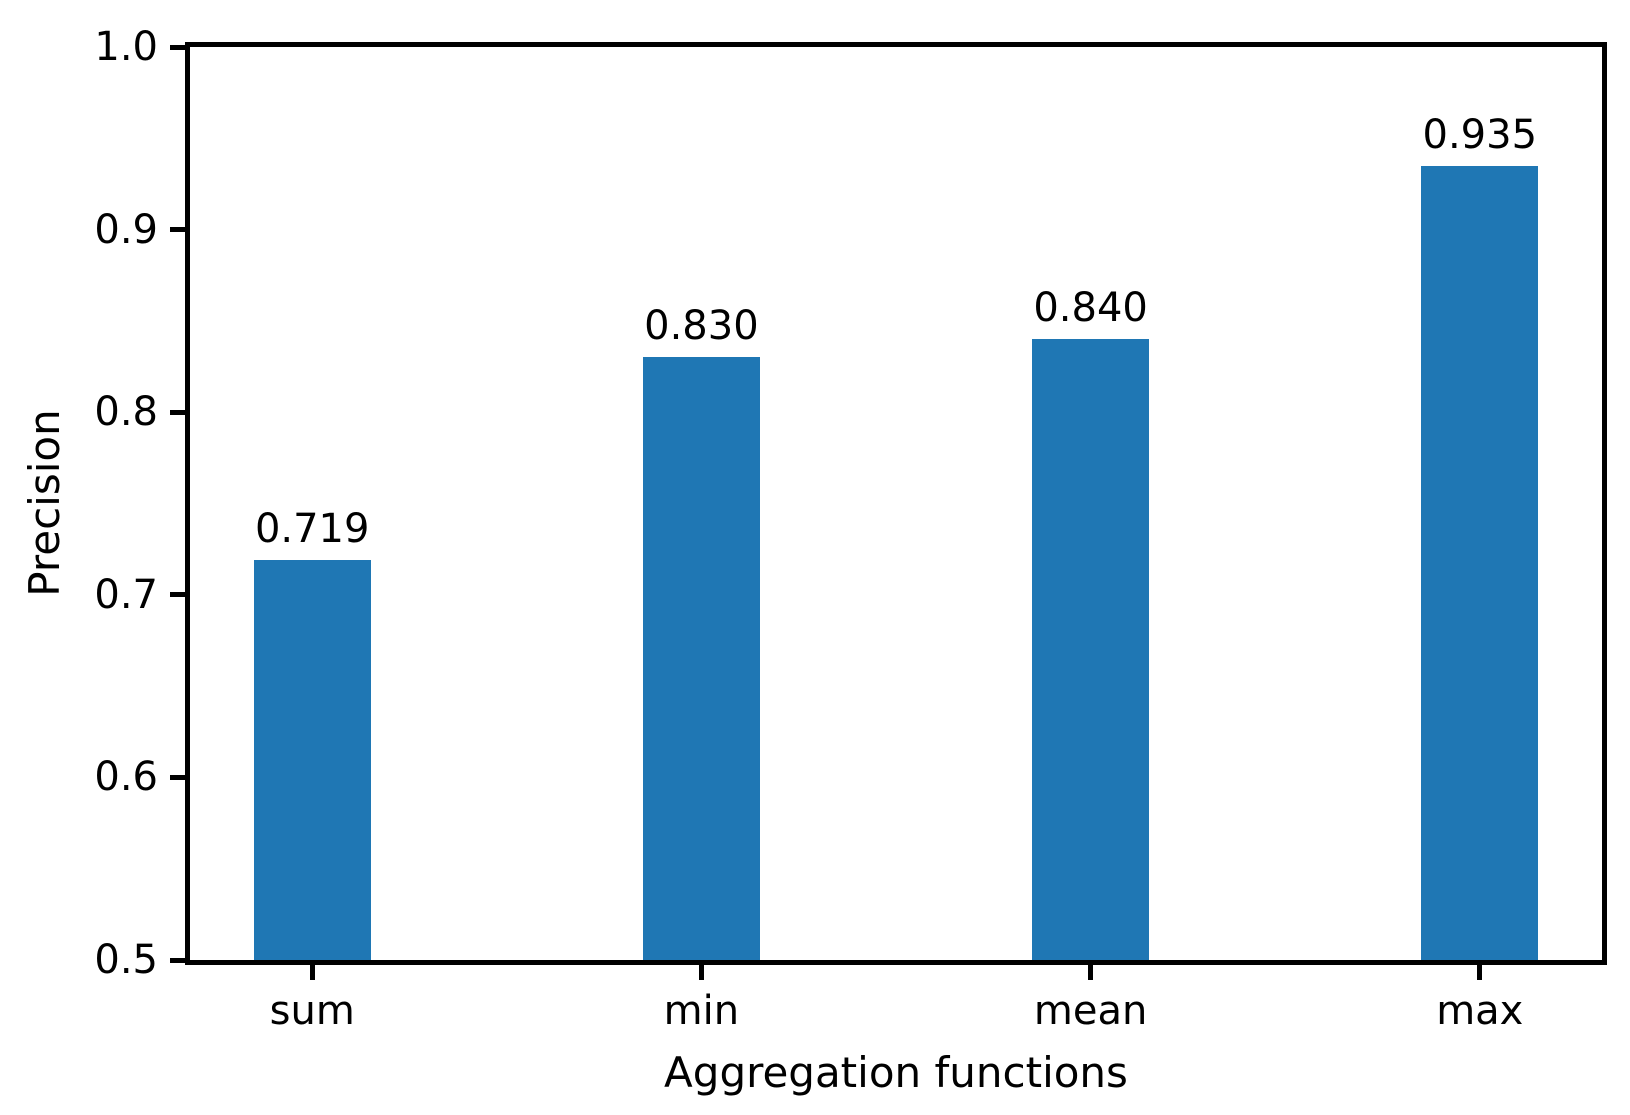 The image size is (1630, 1115). Describe the element at coordinates (126, 412) in the screenshot. I see `y-tick-label-0.8: 0.8` at that location.